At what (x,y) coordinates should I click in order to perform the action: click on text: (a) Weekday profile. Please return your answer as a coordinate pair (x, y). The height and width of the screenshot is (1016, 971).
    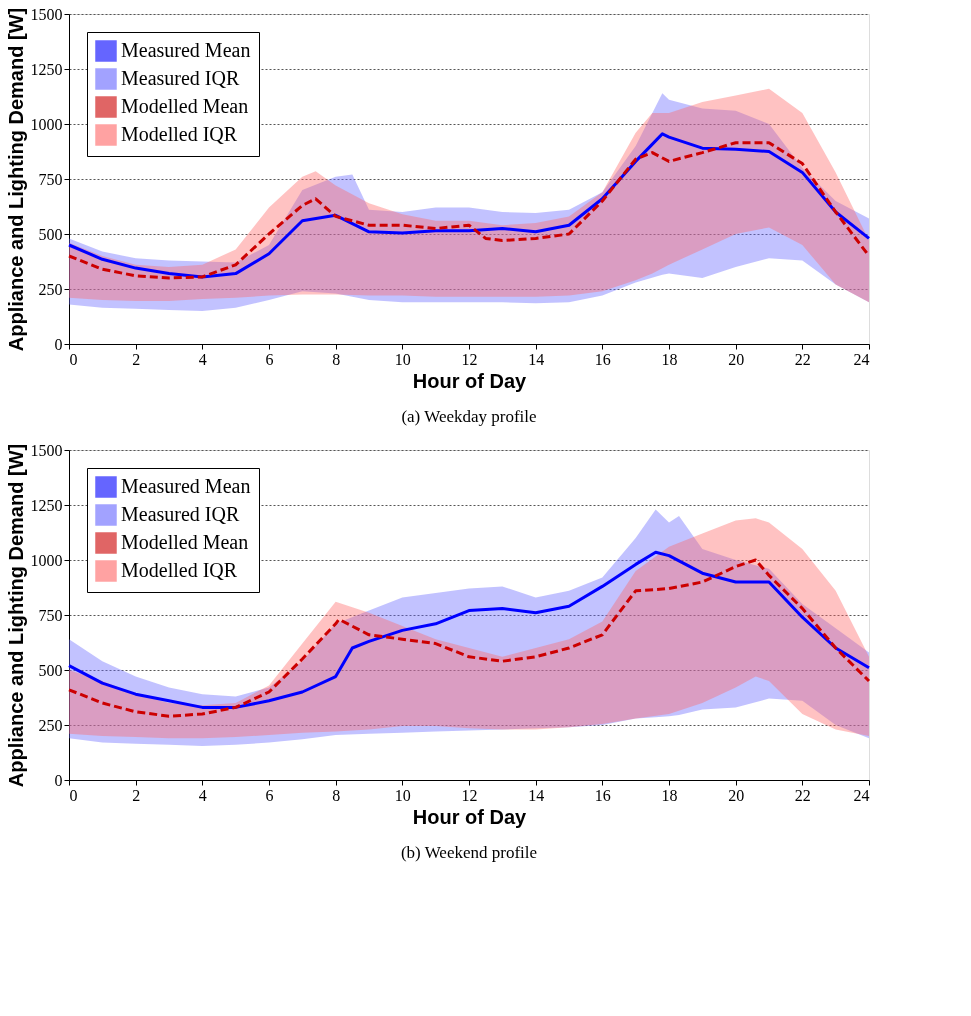
    Looking at the image, I should click on (469, 416).